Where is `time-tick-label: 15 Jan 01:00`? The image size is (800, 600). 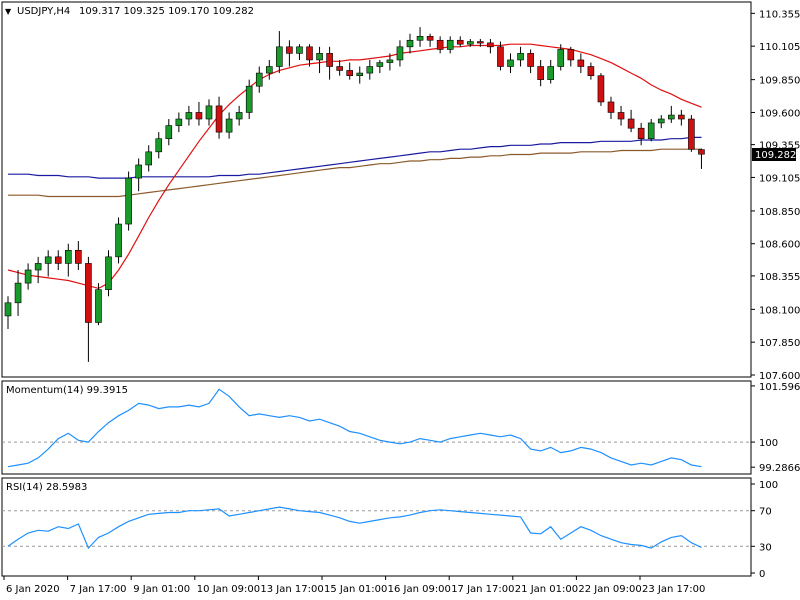
time-tick-label: 15 Jan 01:00 is located at coordinates (355, 589).